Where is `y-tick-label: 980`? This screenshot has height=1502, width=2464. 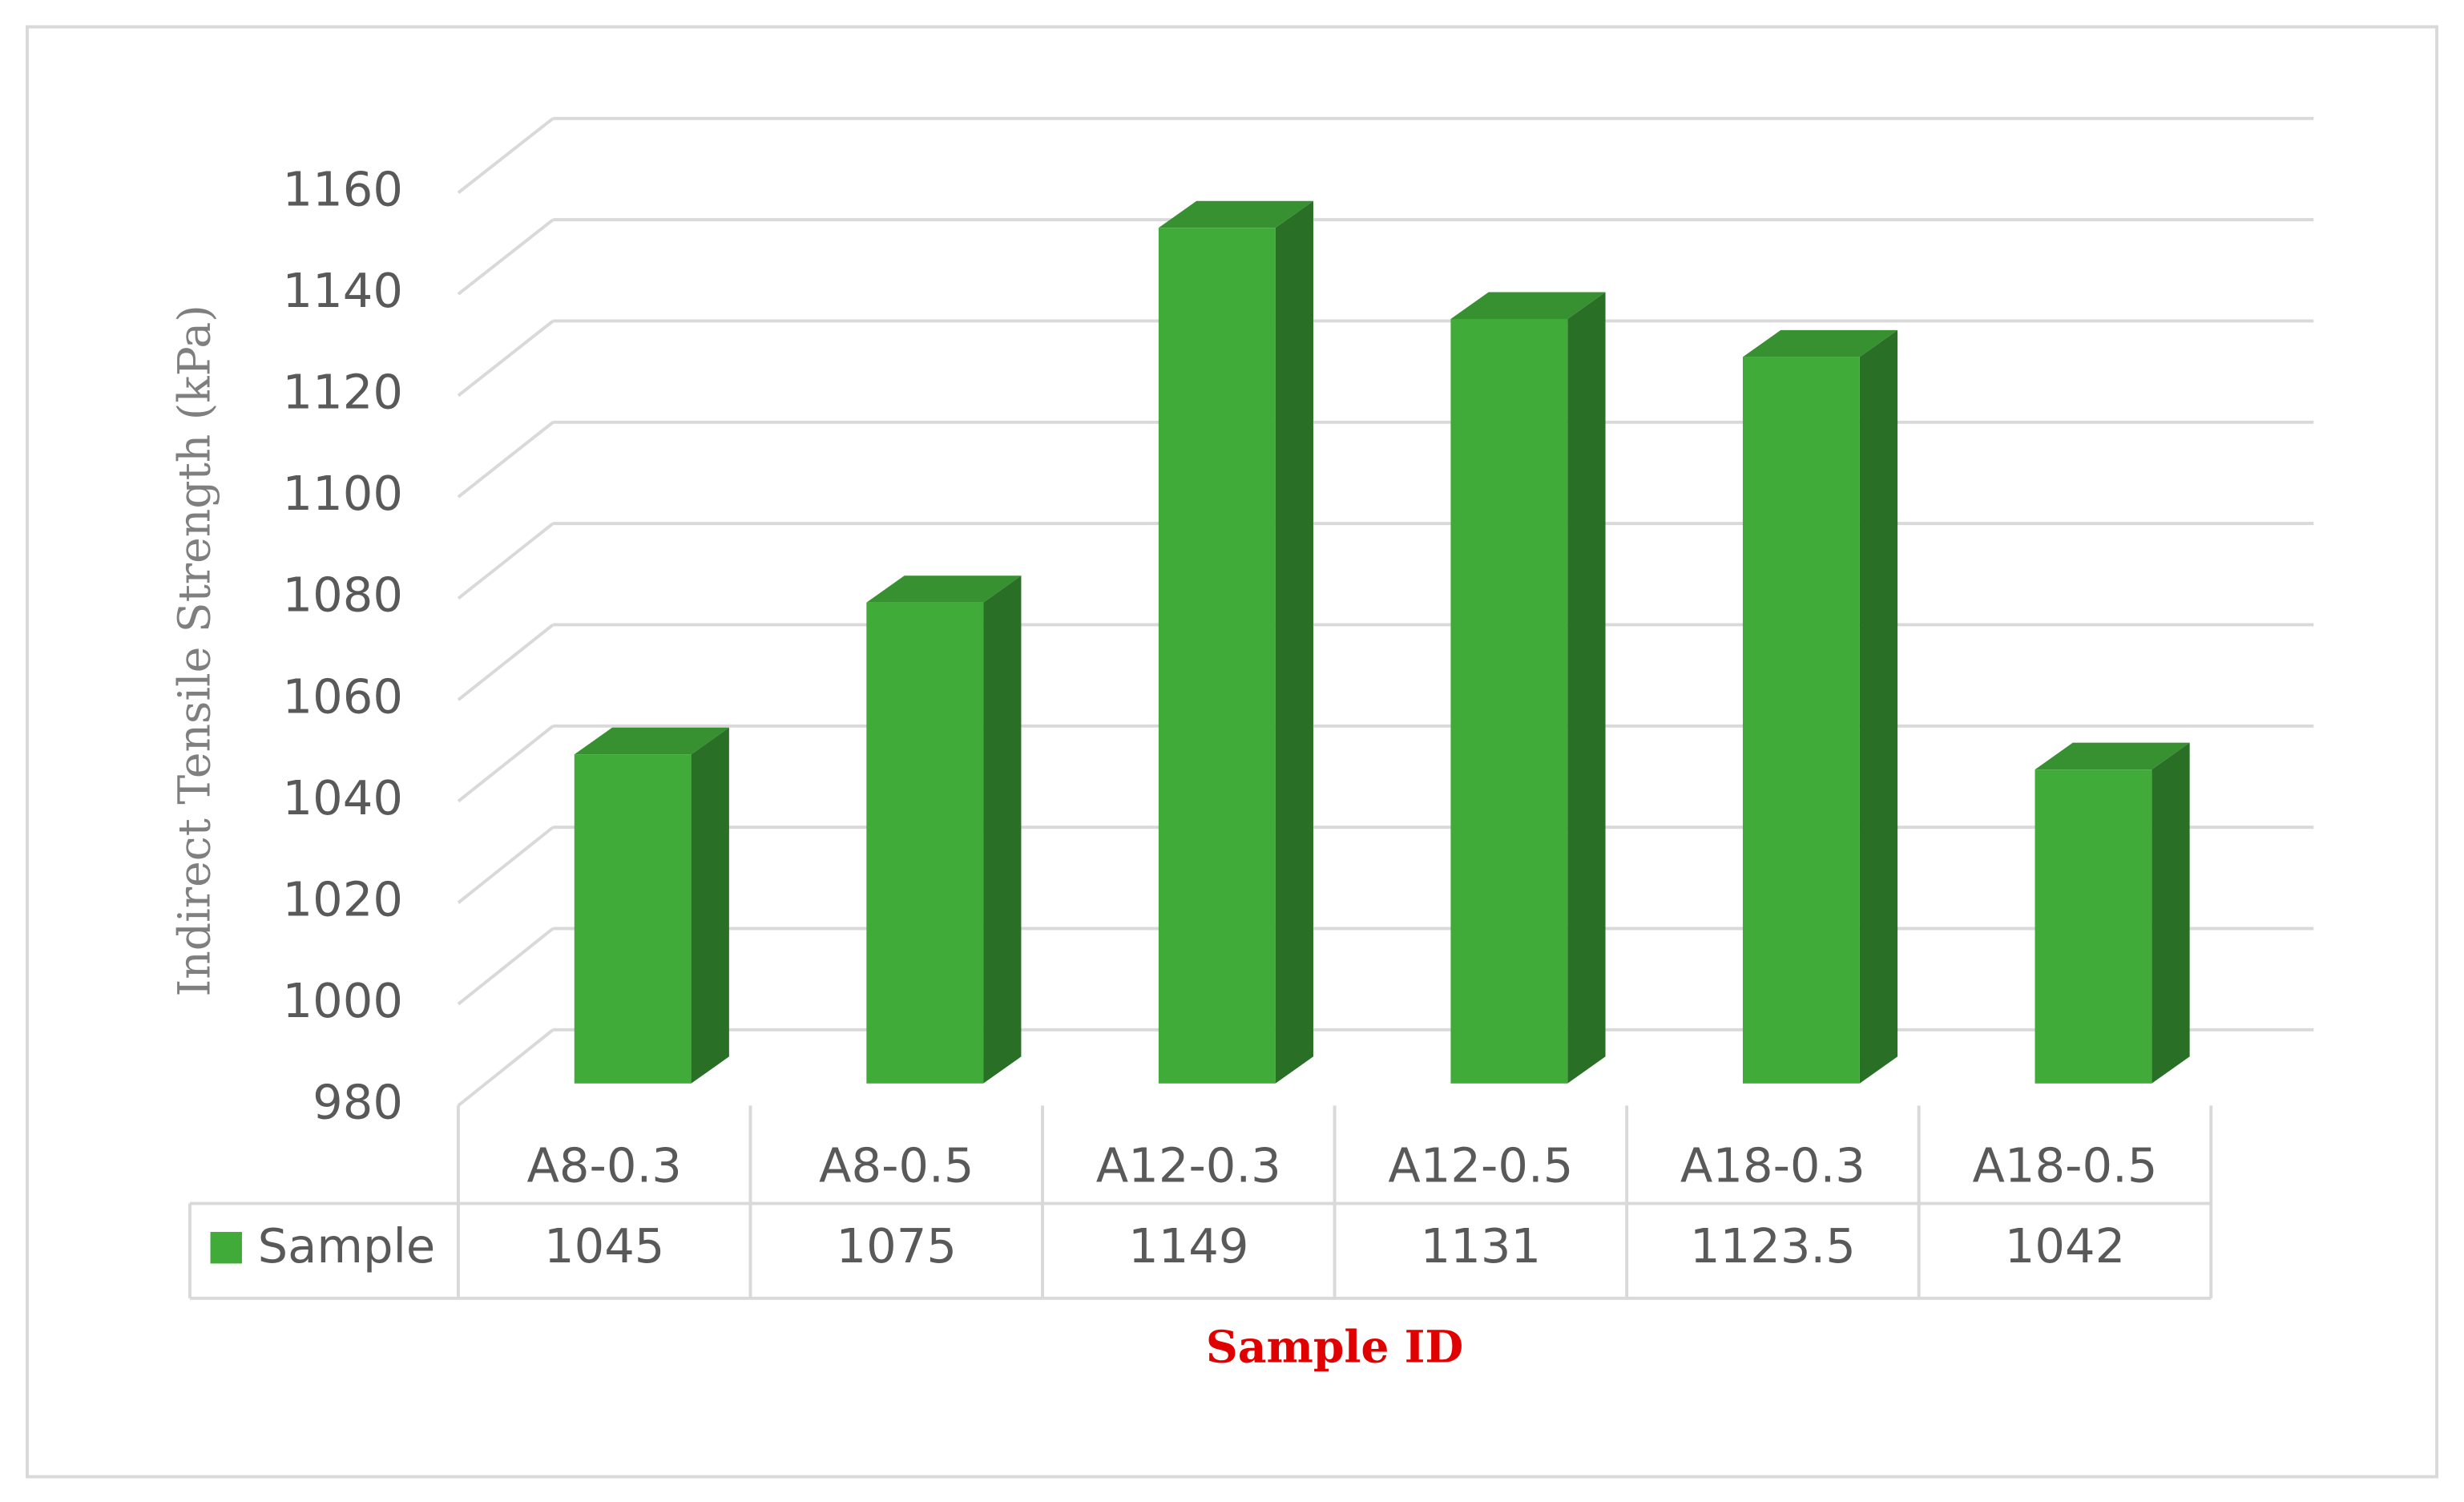 y-tick-label: 980 is located at coordinates (358, 1101).